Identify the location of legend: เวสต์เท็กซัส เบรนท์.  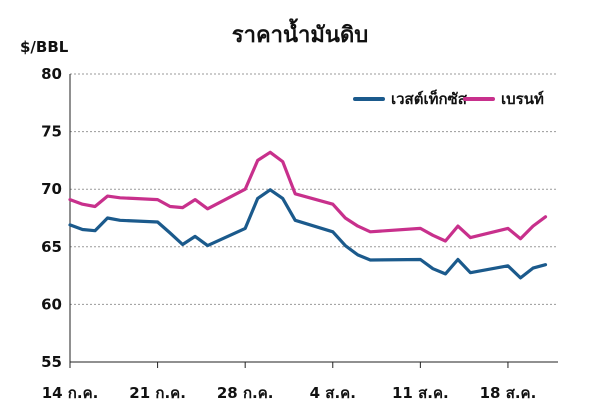
(448, 98).